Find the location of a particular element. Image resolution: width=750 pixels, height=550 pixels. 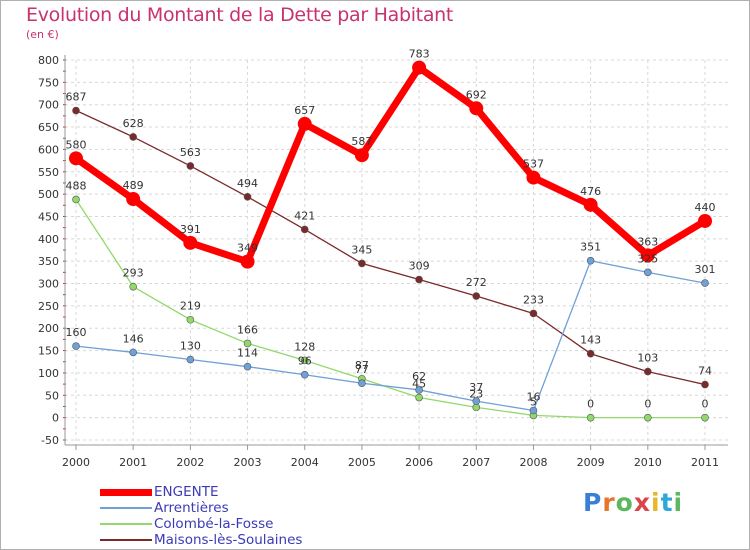

data-label: 87 is located at coordinates (362, 365).